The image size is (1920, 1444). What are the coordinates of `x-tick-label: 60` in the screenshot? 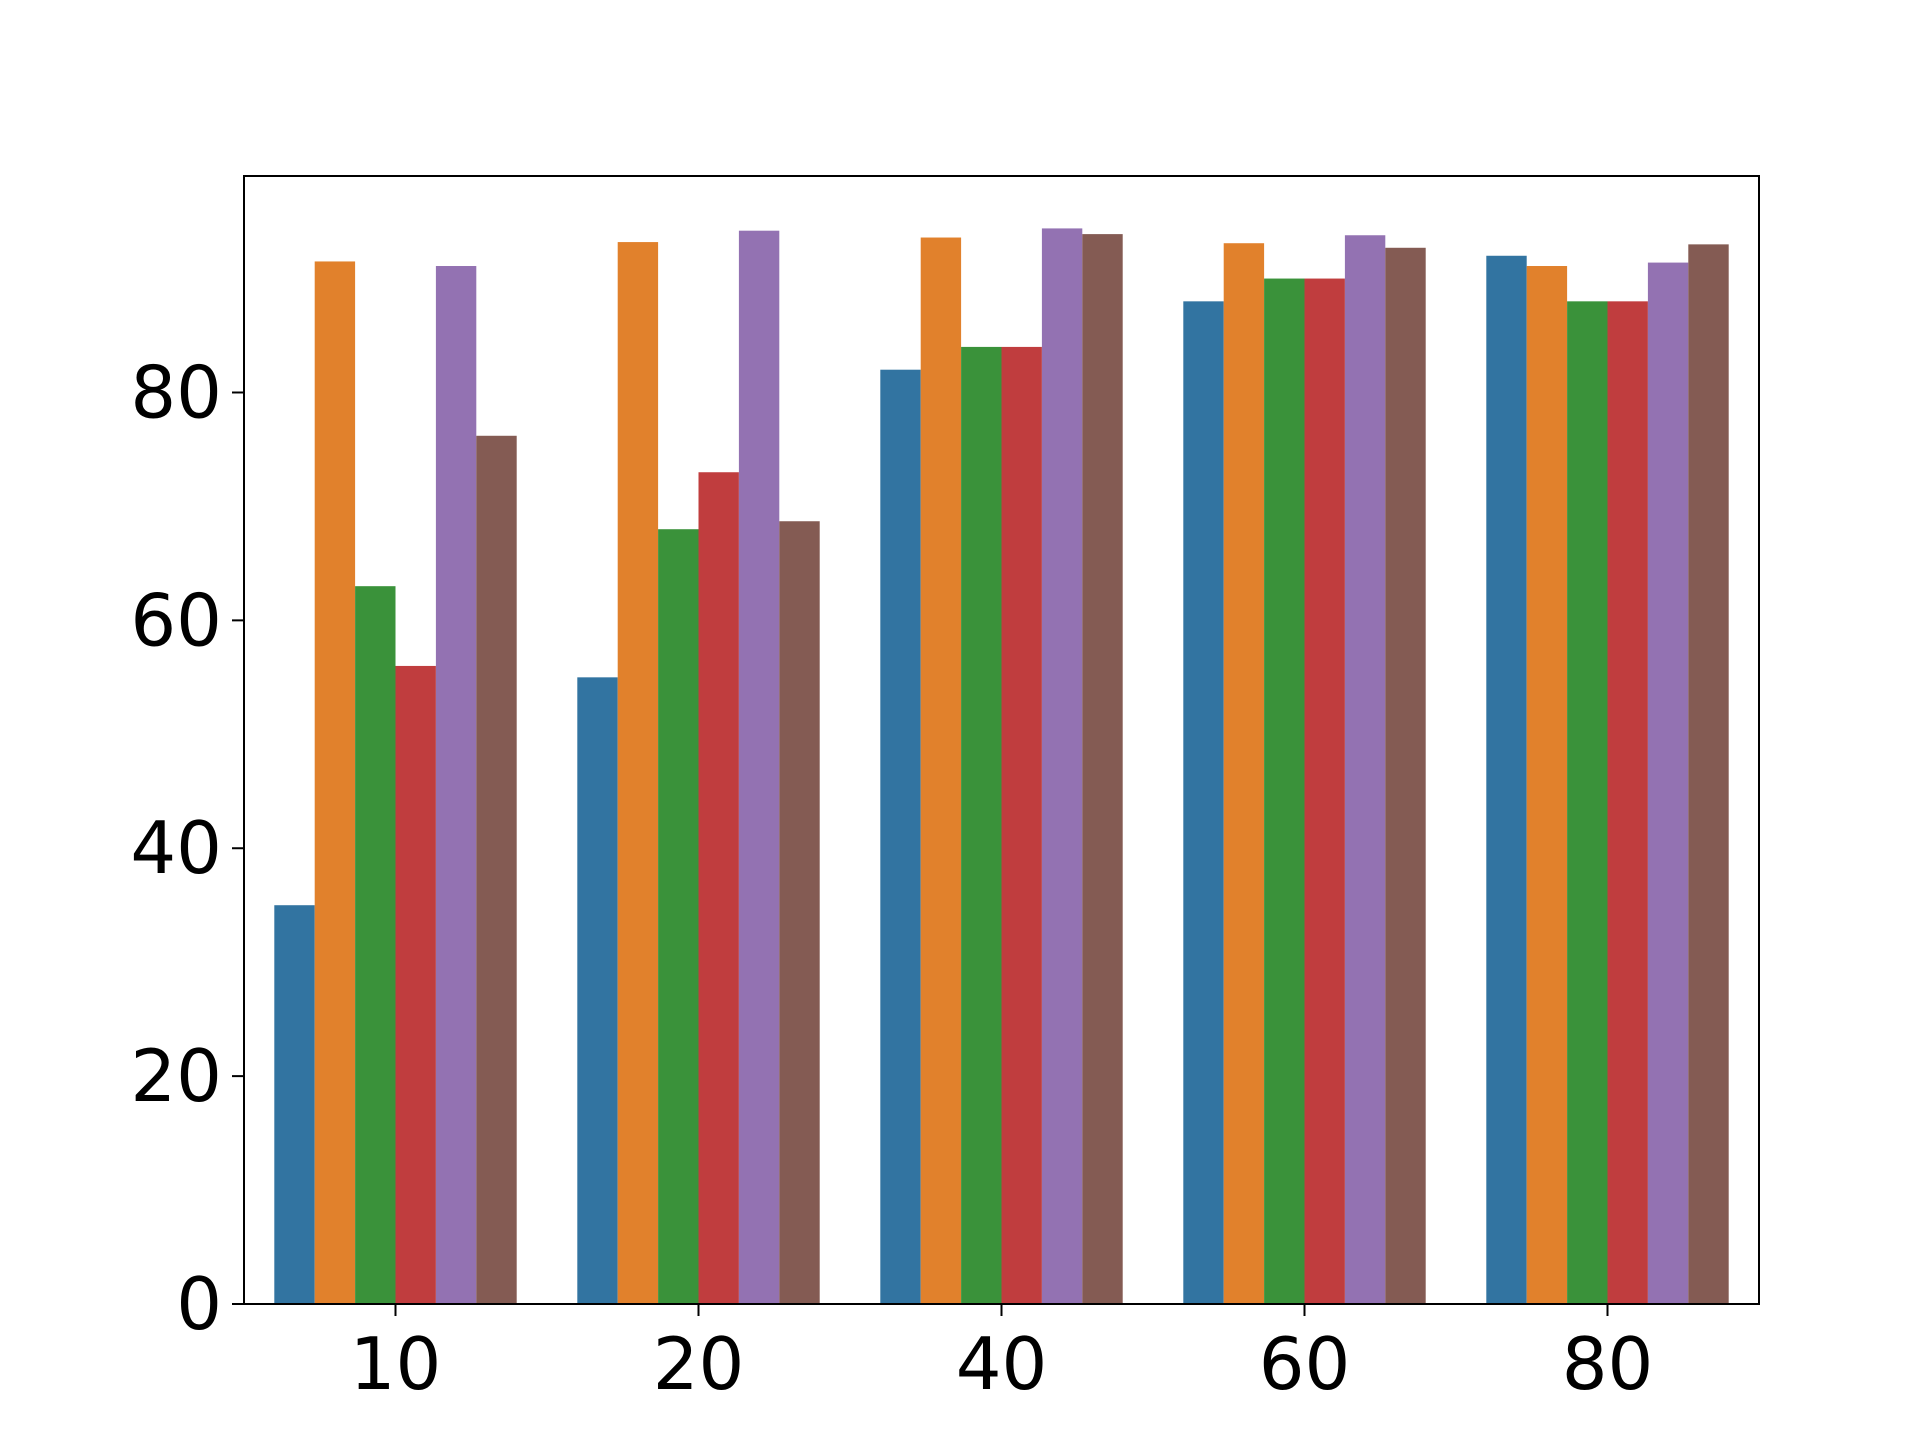 It's located at (1305, 1364).